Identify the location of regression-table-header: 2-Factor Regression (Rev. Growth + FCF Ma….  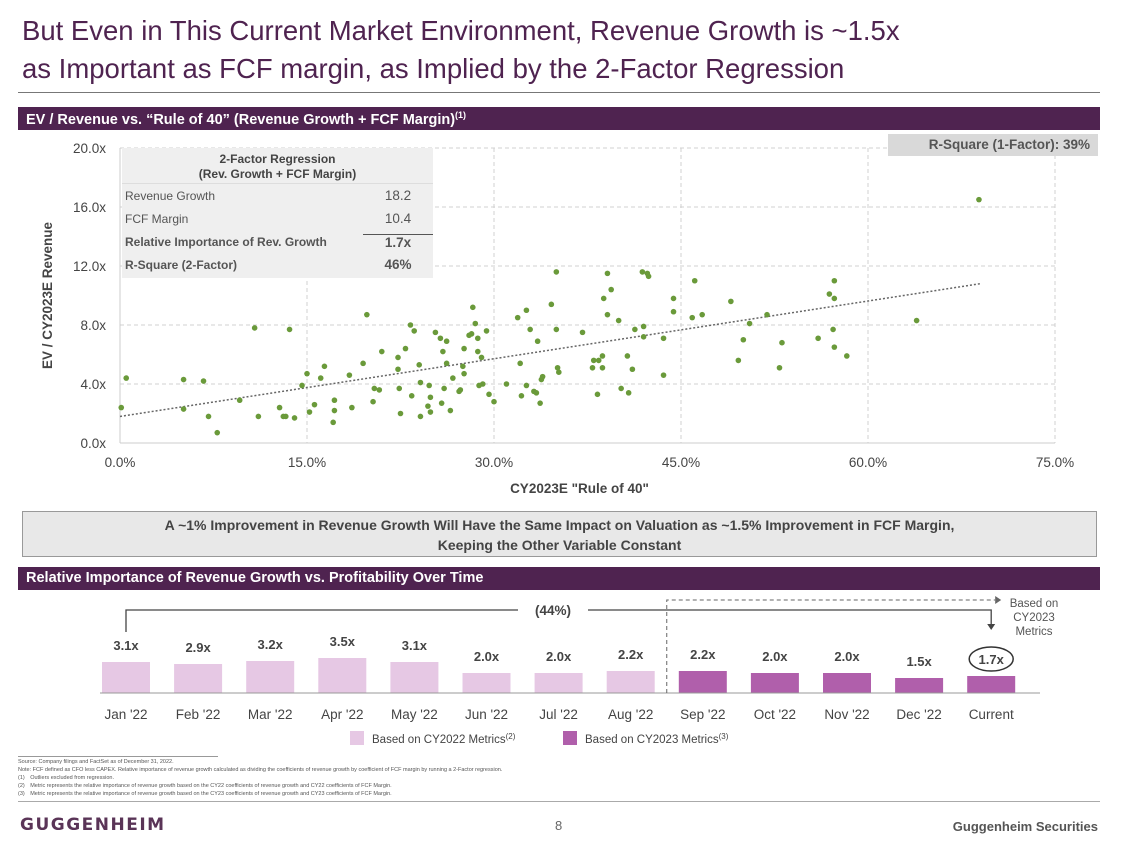
(277, 166).